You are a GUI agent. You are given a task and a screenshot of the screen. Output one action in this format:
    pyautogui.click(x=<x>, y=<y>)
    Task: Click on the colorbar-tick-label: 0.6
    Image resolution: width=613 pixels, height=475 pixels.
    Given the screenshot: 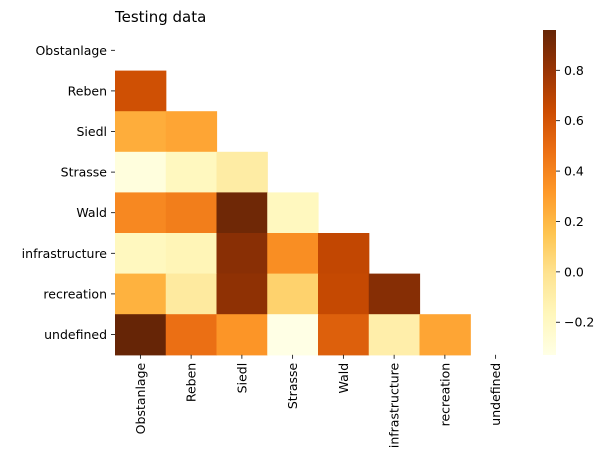 What is the action you would take?
    pyautogui.click(x=574, y=120)
    